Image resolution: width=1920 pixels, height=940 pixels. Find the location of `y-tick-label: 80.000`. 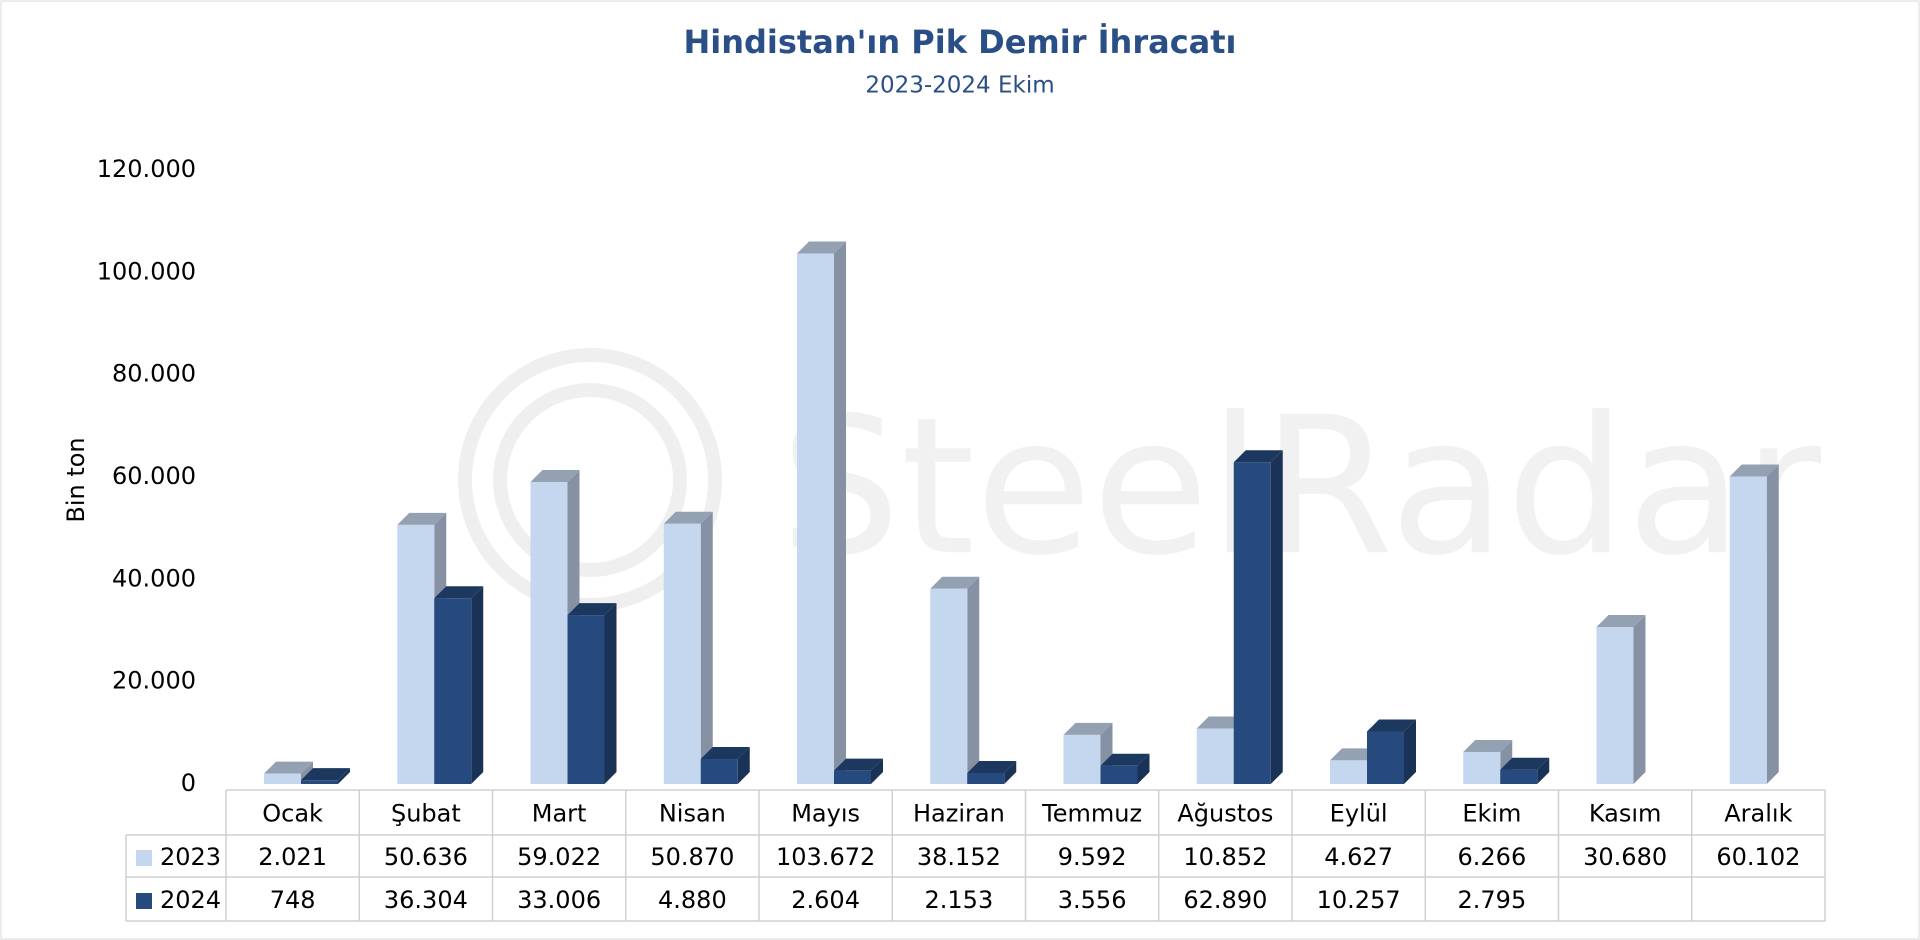

y-tick-label: 80.000 is located at coordinates (154, 374).